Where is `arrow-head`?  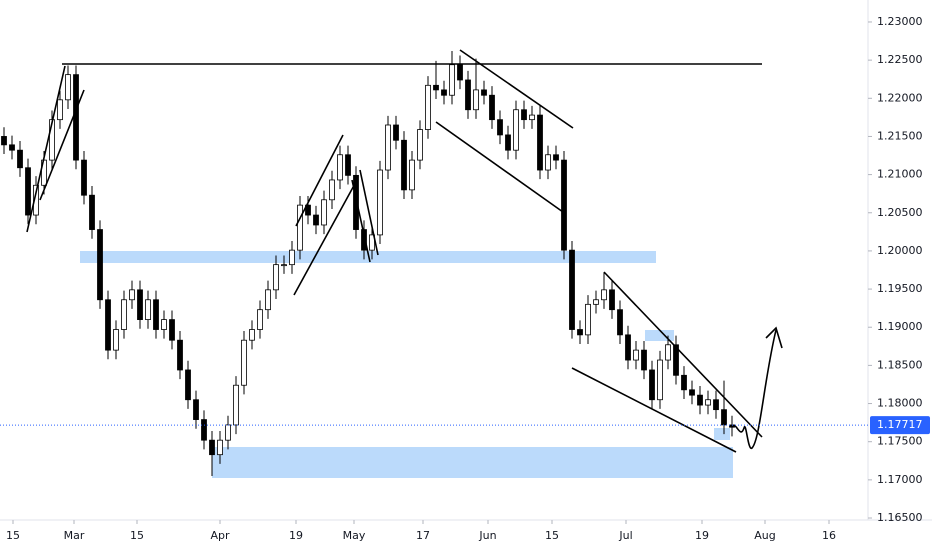
arrow-head is located at coordinates (774, 337).